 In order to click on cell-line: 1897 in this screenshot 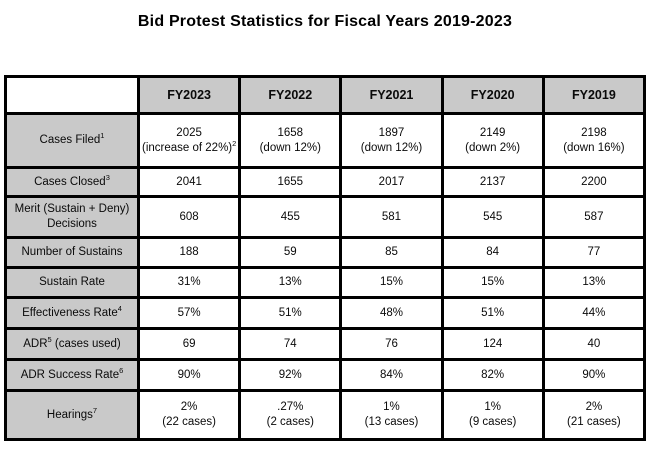, I will do `click(391, 132)`.